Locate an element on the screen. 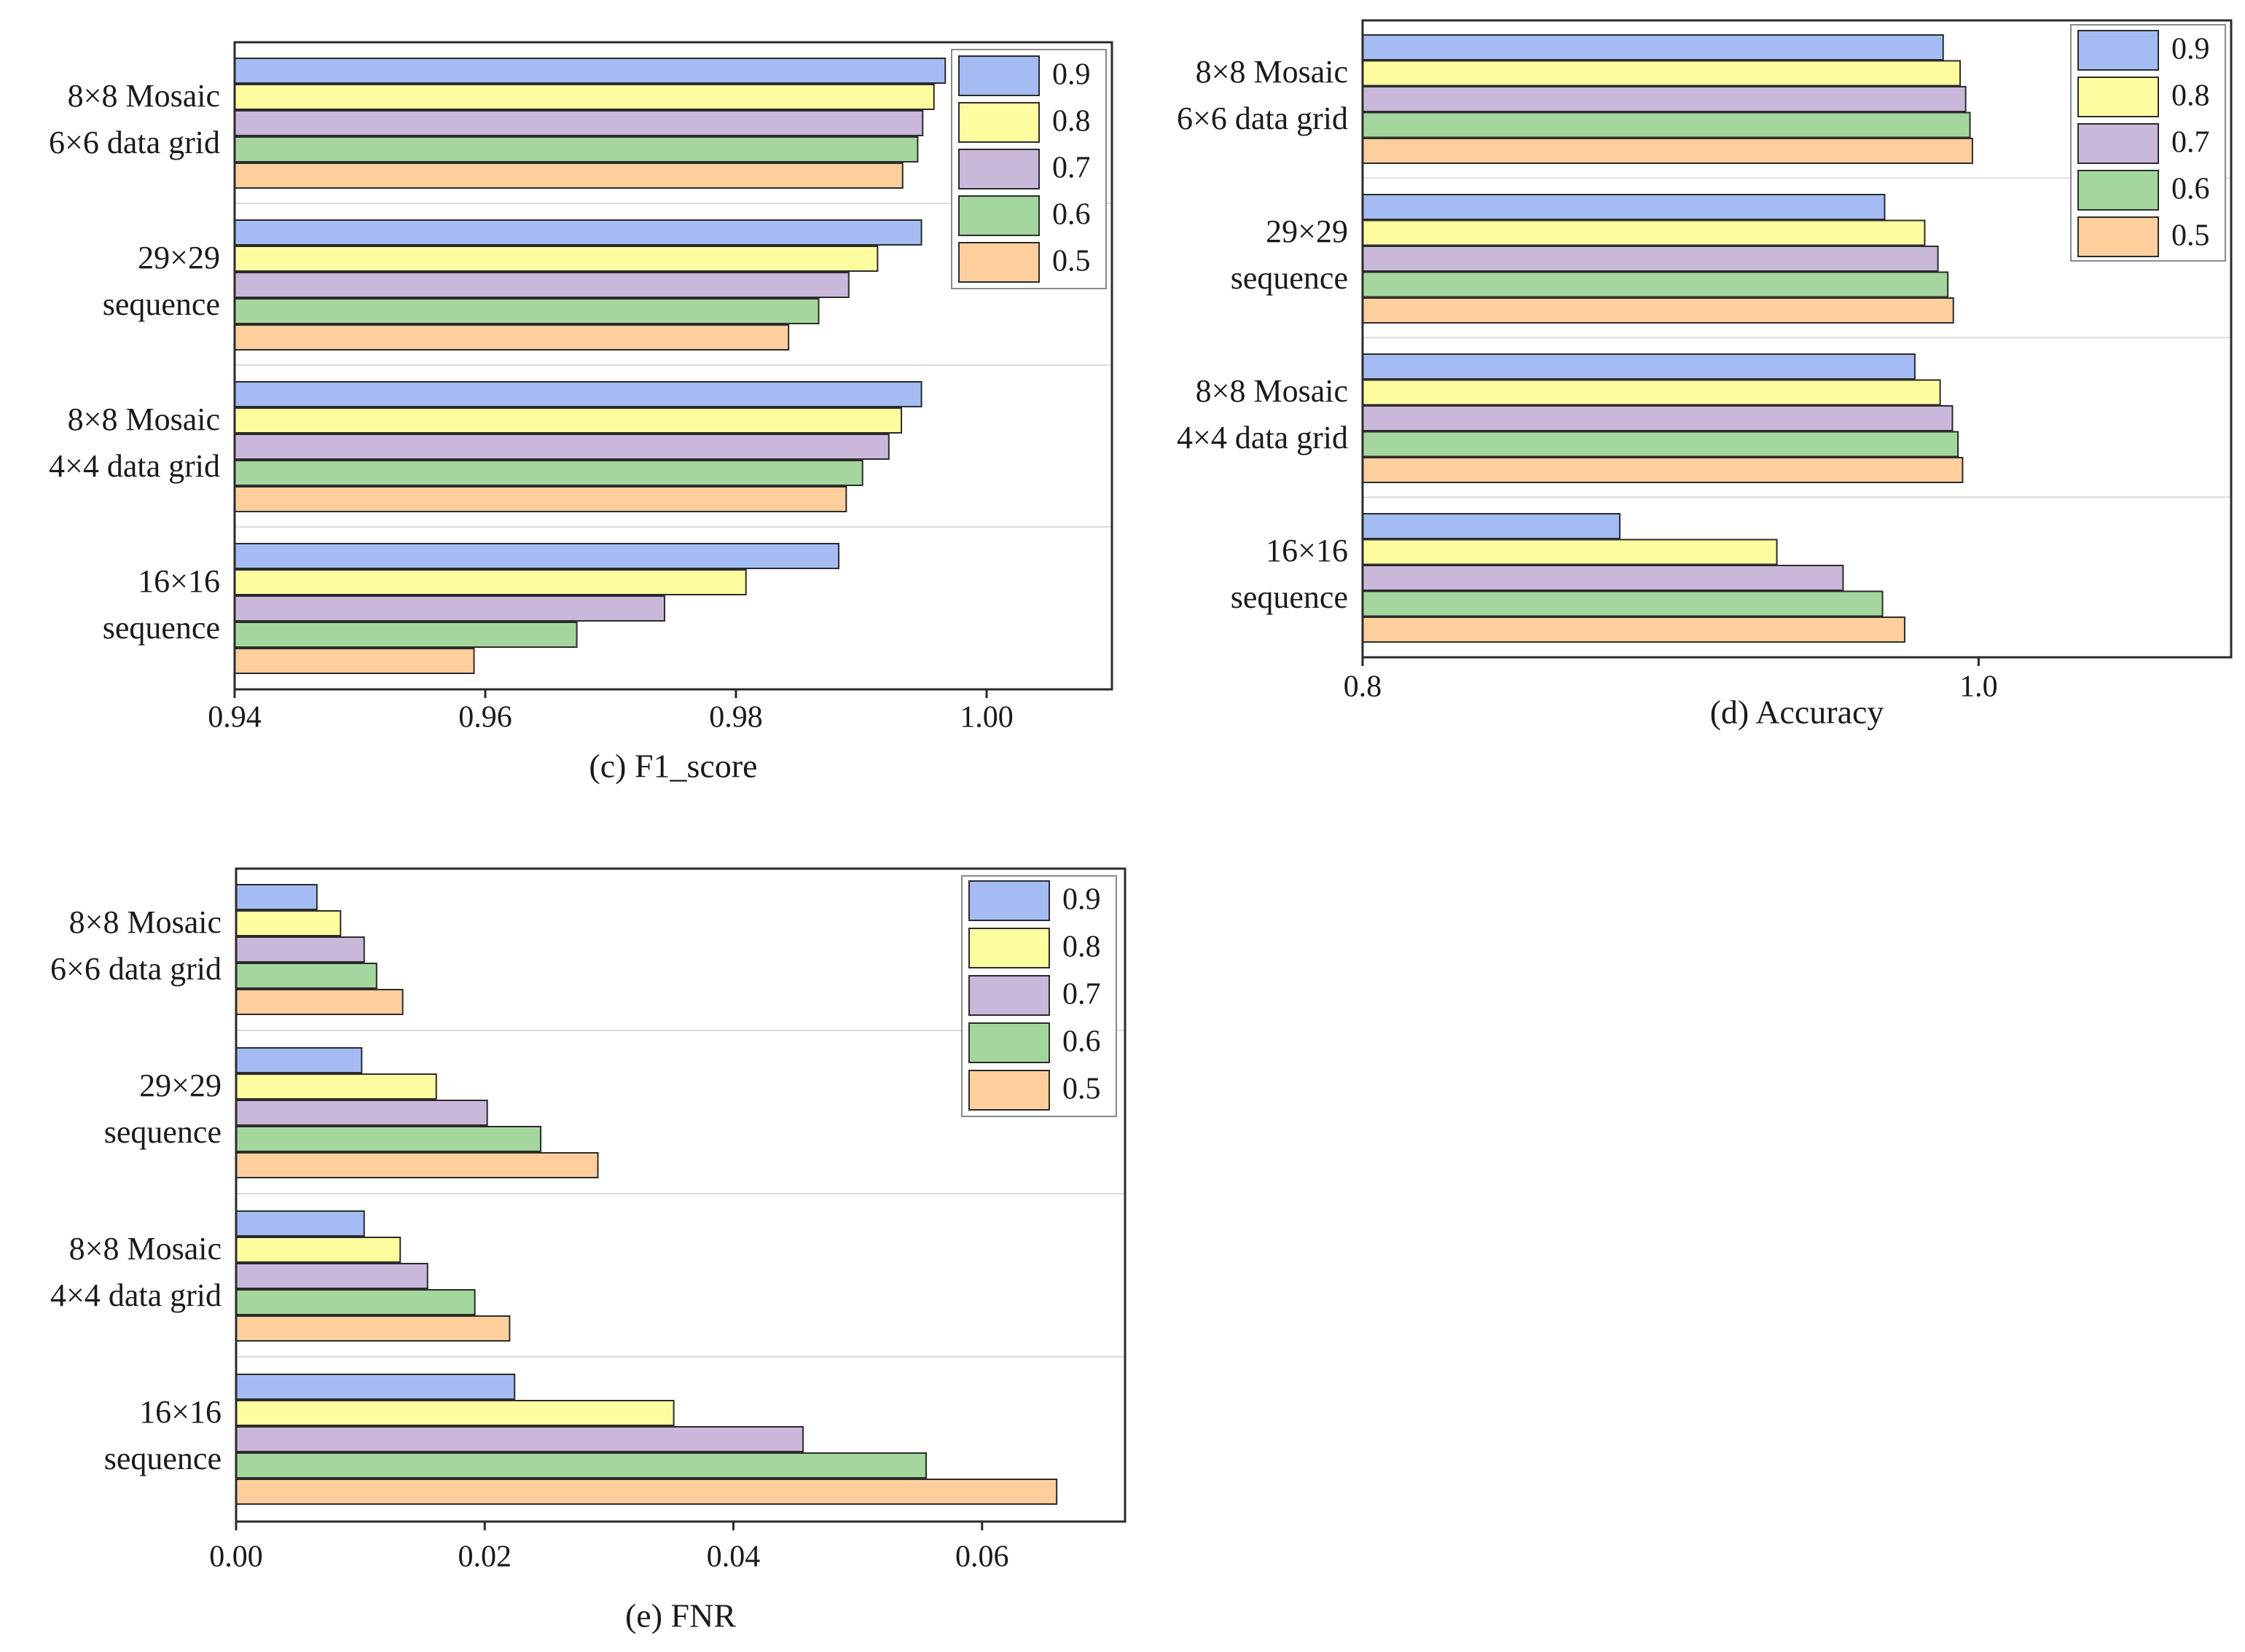 This screenshot has width=2245, height=1652. x-axis-title: (d) Accuracy is located at coordinates (1797, 713).